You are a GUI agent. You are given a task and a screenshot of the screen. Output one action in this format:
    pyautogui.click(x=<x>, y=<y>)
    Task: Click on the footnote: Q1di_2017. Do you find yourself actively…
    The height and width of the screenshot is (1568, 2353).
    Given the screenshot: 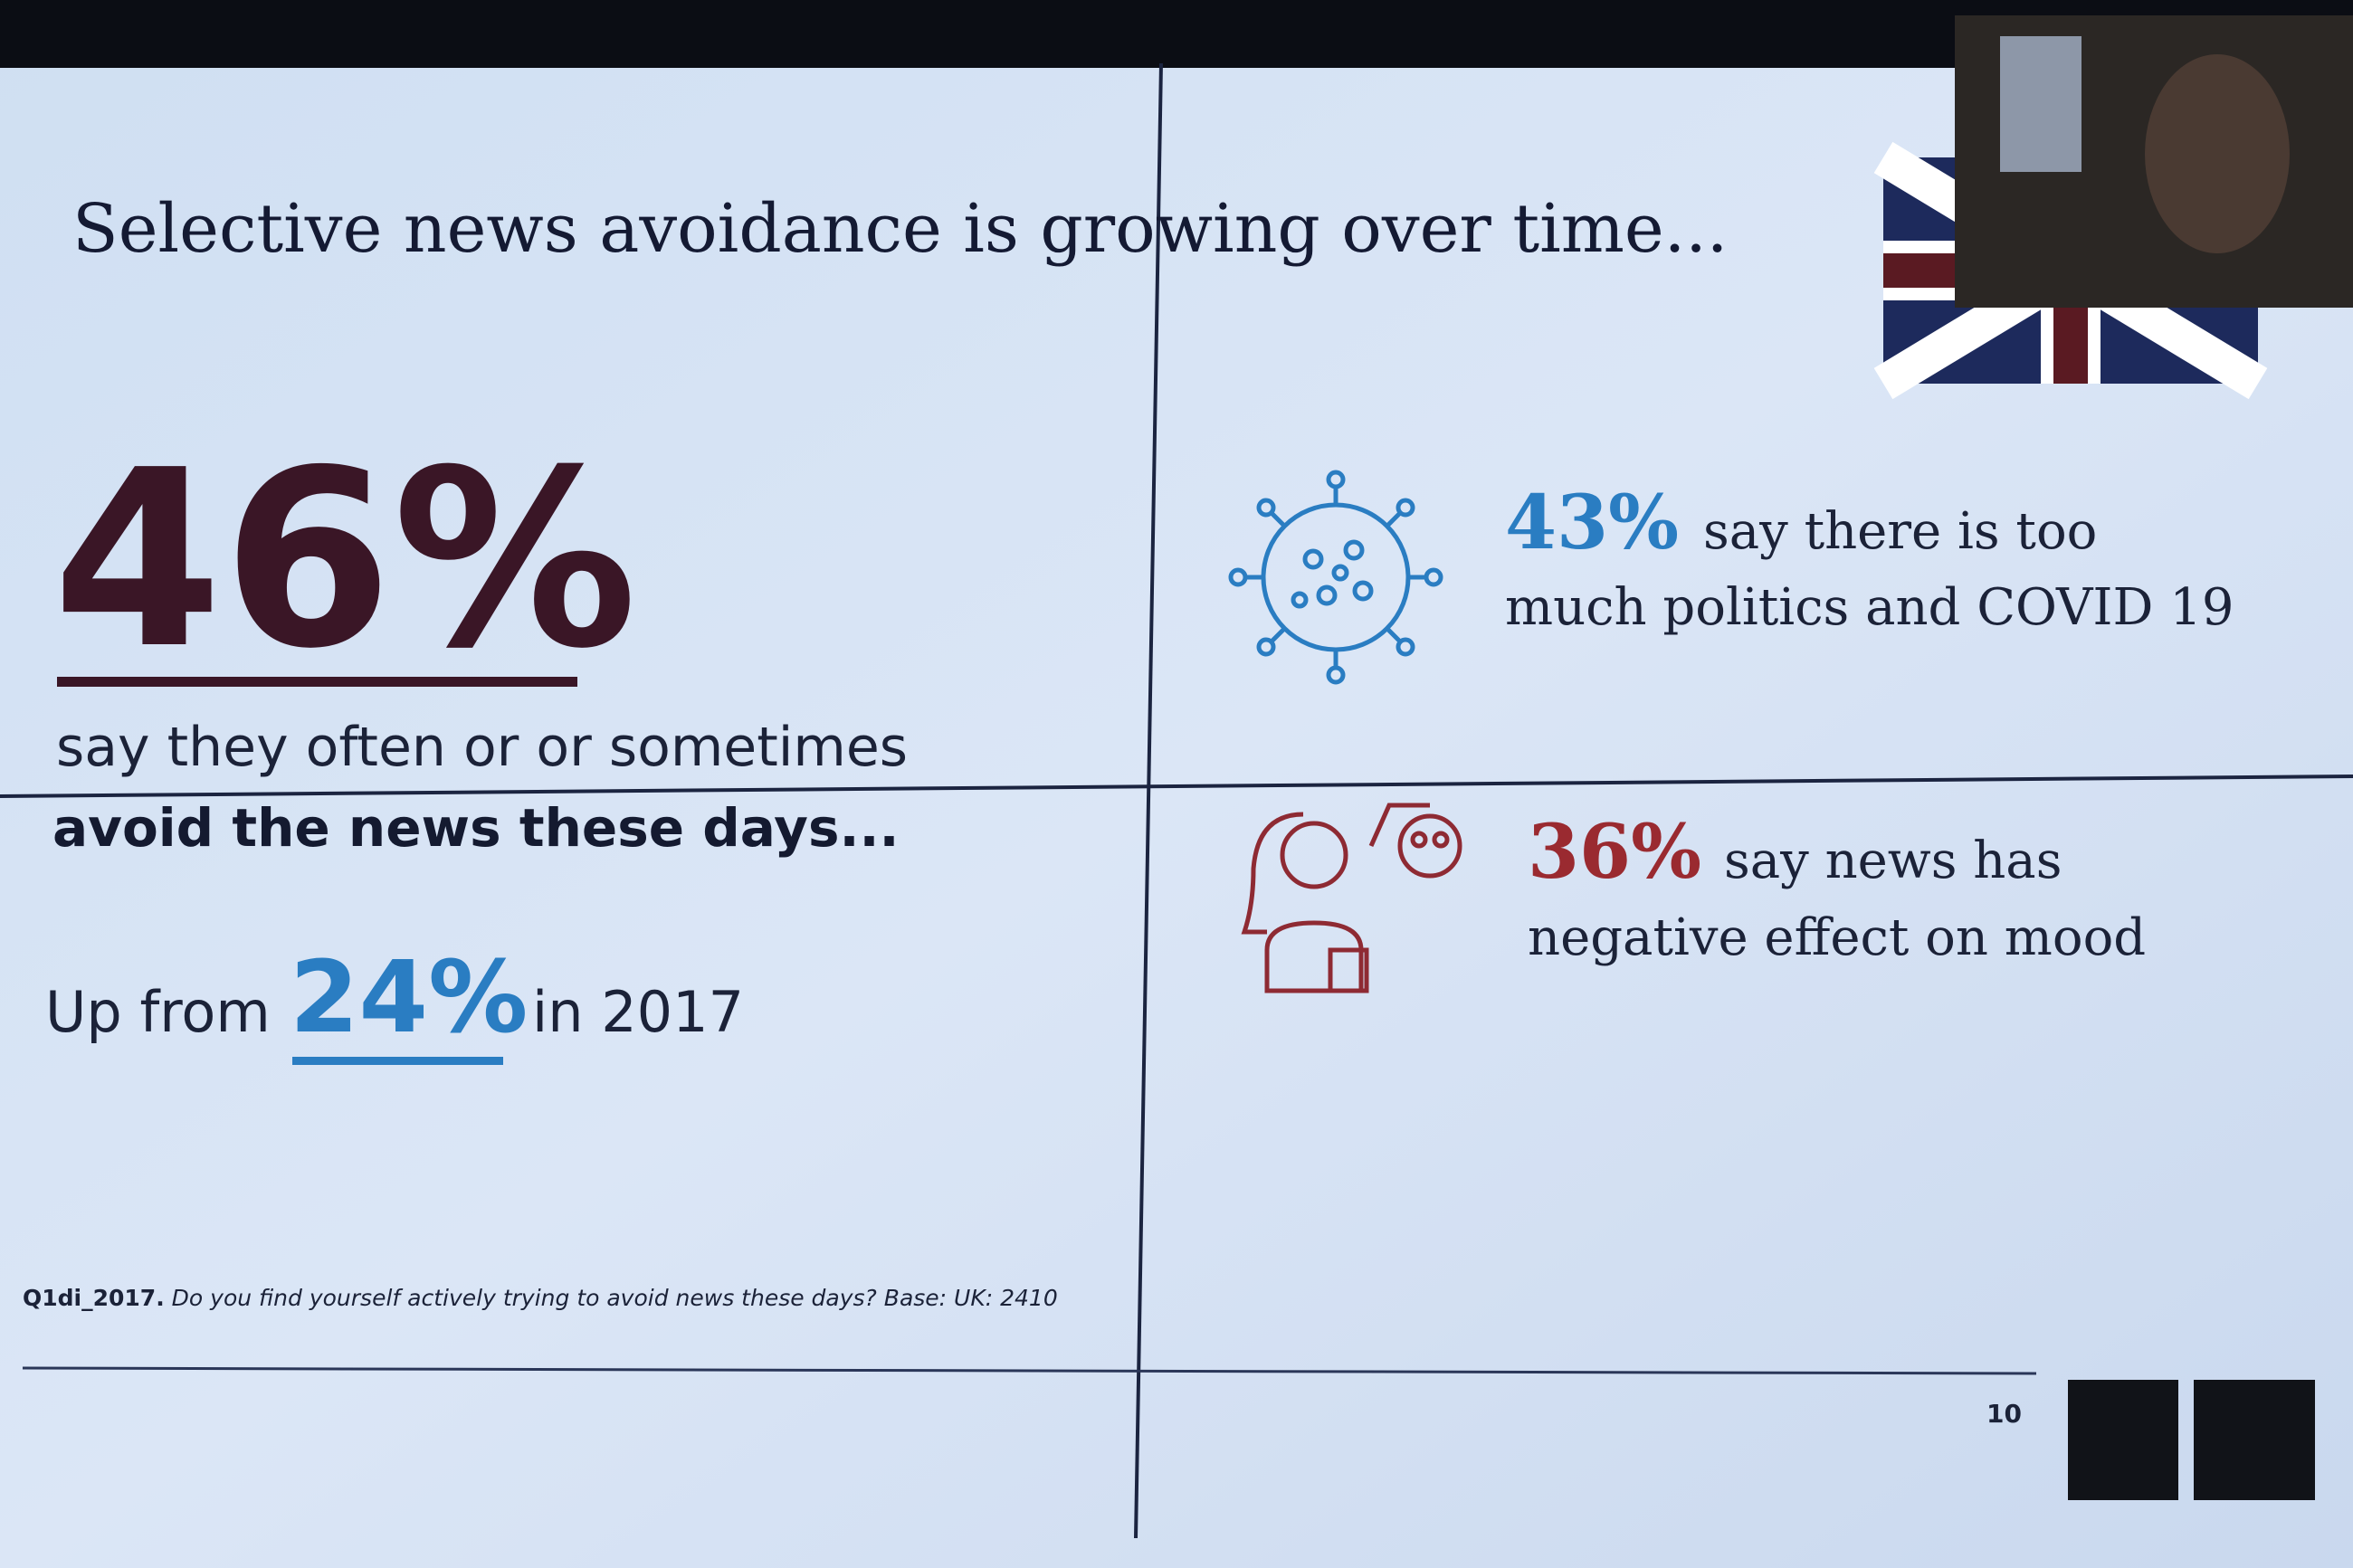 What is the action you would take?
    pyautogui.click(x=540, y=1298)
    